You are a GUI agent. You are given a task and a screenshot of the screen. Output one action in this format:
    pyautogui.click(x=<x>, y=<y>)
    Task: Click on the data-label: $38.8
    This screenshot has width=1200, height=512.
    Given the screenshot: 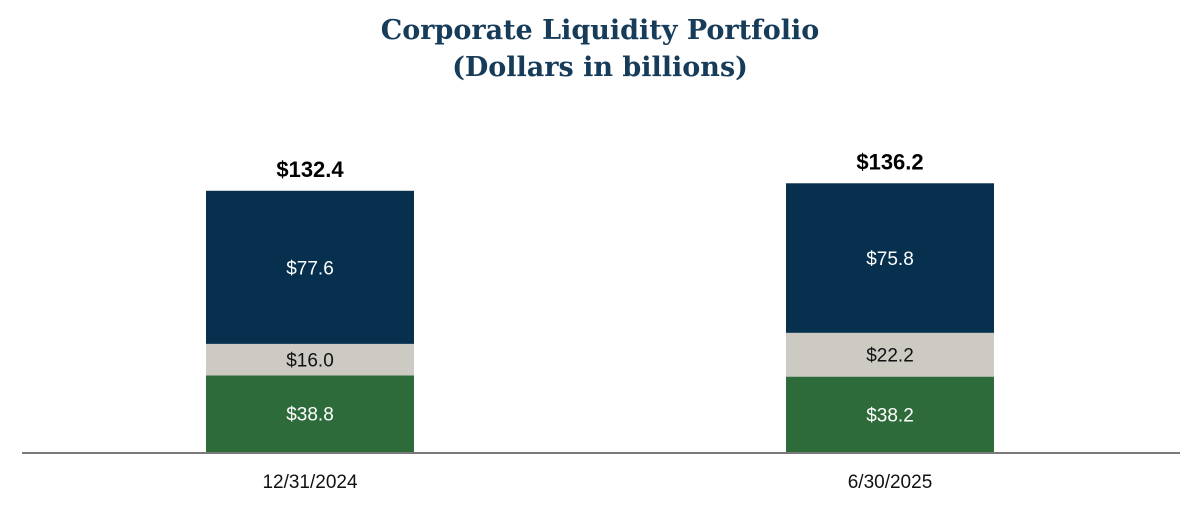 What is the action you would take?
    pyautogui.click(x=310, y=415)
    